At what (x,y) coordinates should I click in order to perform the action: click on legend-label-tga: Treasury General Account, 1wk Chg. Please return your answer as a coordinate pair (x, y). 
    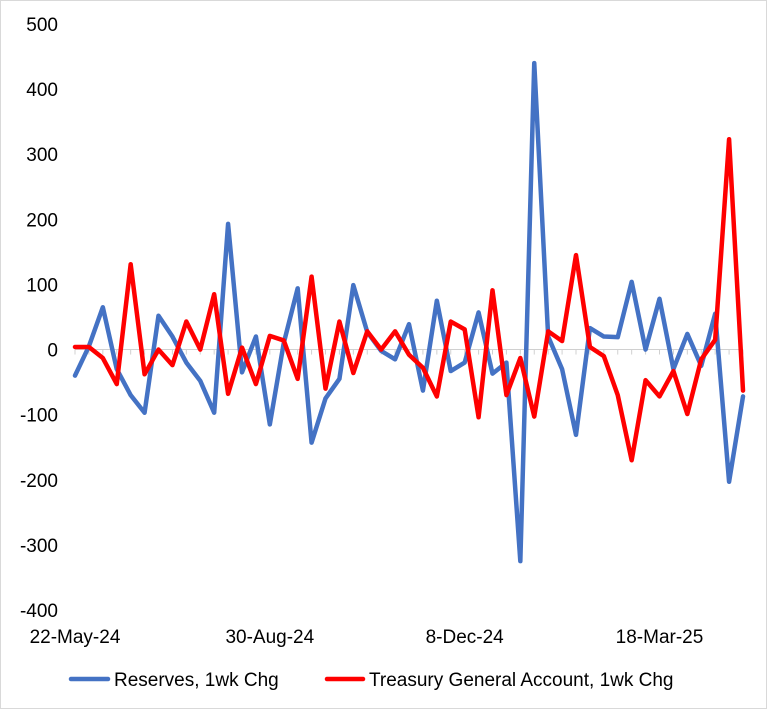
    Looking at the image, I should click on (521, 680).